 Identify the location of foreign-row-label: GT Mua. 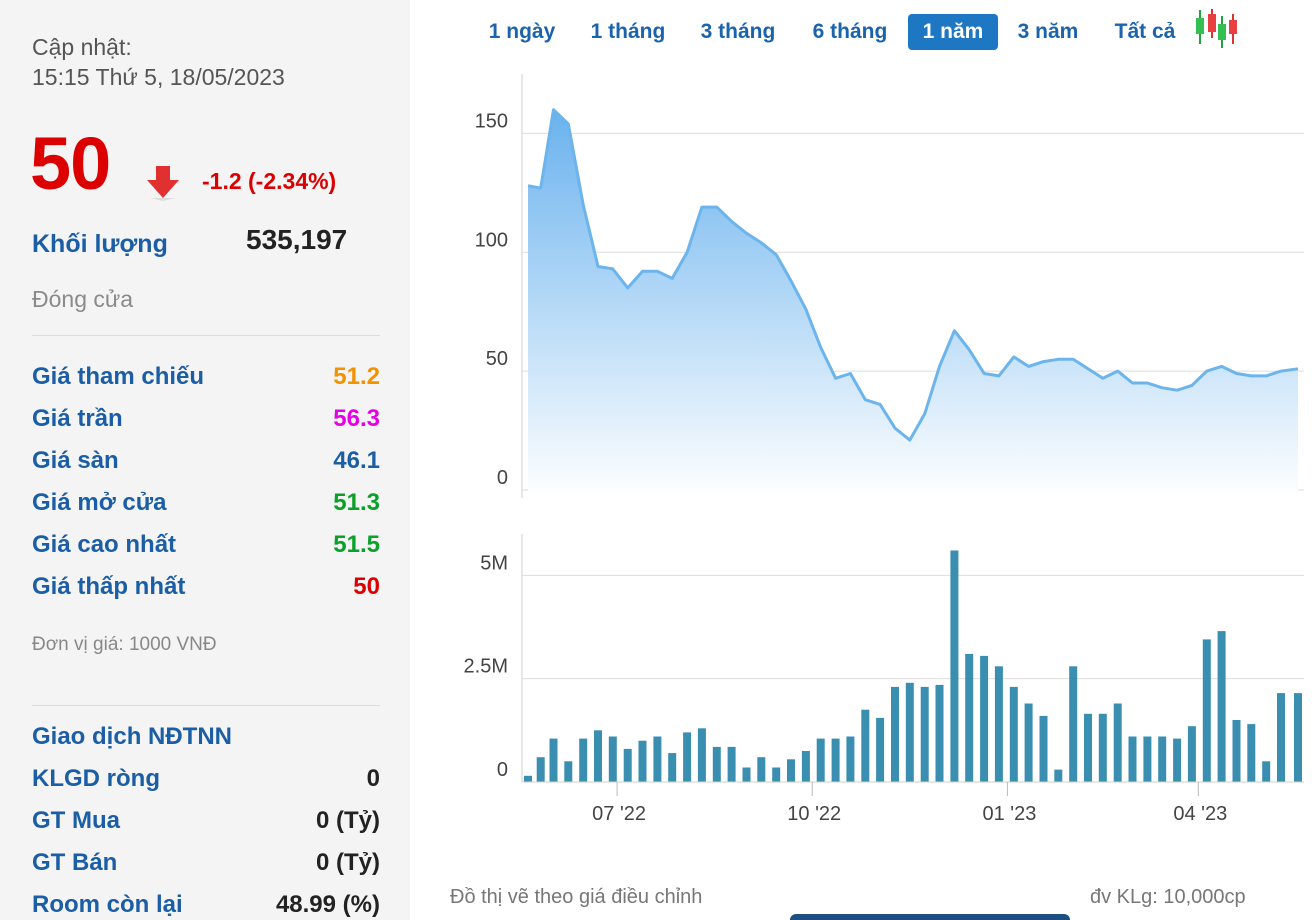
(76, 820).